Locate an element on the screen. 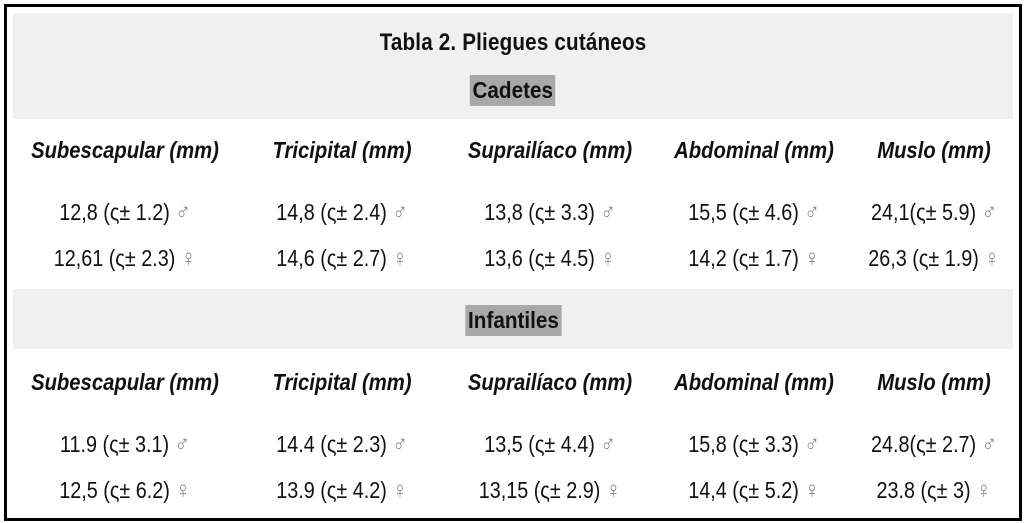 Image resolution: width=1025 pixels, height=523 pixels. table-cell: 14,2 (ς± 1.7) ♀ is located at coordinates (754, 258).